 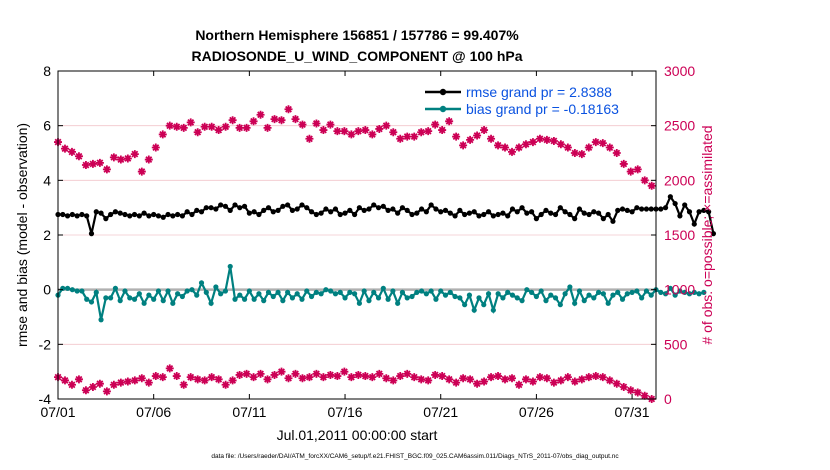 I want to click on x-axis-label: Jul.01,2011 00:00:00 start, so click(x=357, y=435).